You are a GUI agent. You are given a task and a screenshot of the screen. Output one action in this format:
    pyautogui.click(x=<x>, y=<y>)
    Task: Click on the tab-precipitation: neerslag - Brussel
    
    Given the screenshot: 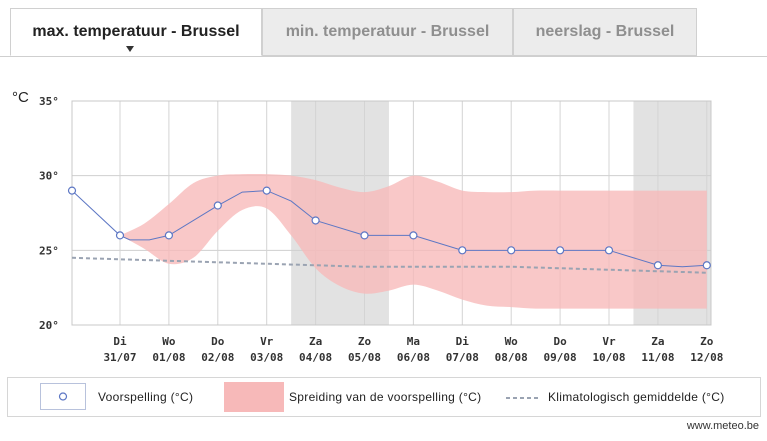 What is the action you would take?
    pyautogui.click(x=605, y=32)
    